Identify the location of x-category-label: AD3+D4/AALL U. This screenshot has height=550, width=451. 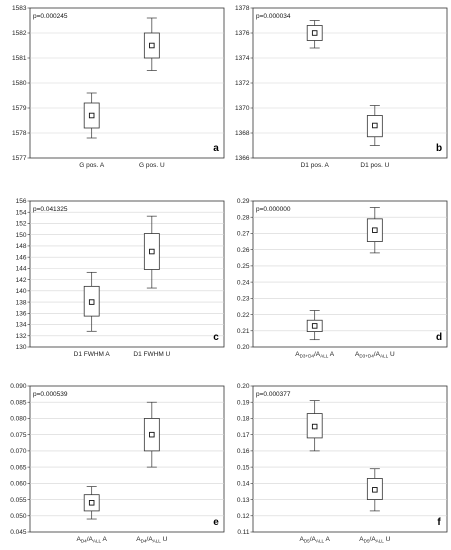
(375, 355).